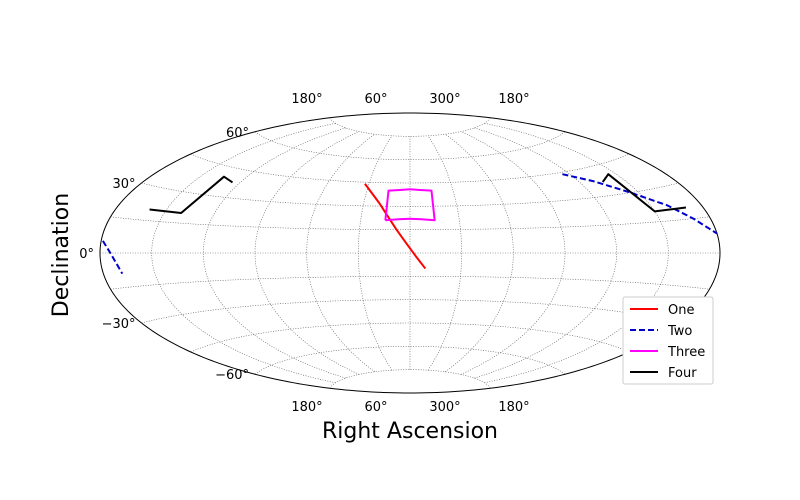  Describe the element at coordinates (61, 255) in the screenshot. I see `y-axis-label: Declination` at that location.